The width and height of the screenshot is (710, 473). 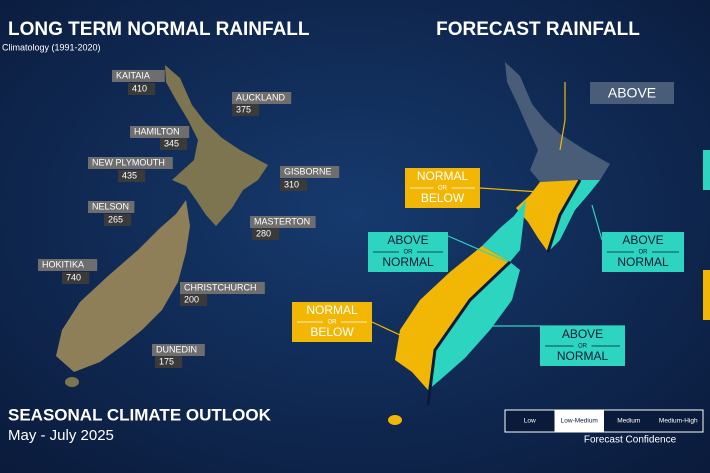 I want to click on confidence-level: Low, so click(x=530, y=421).